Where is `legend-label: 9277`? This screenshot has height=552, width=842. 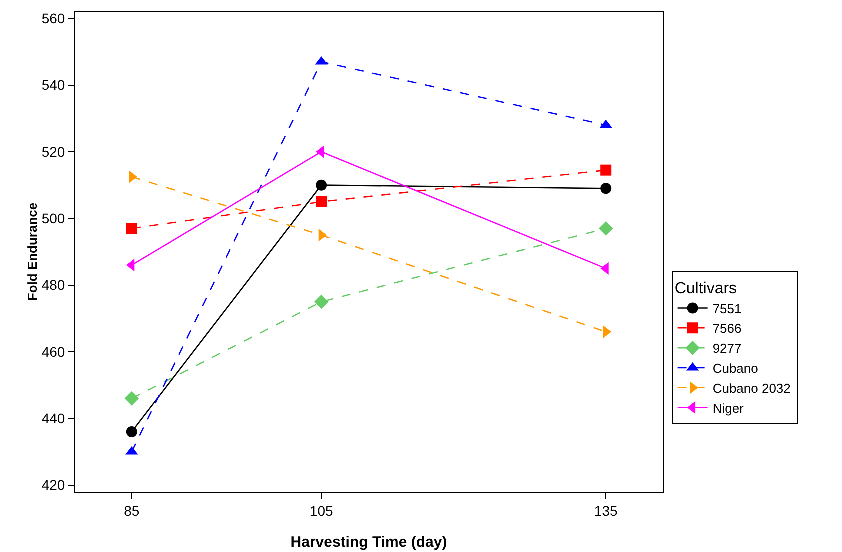
legend-label: 9277 is located at coordinates (727, 348).